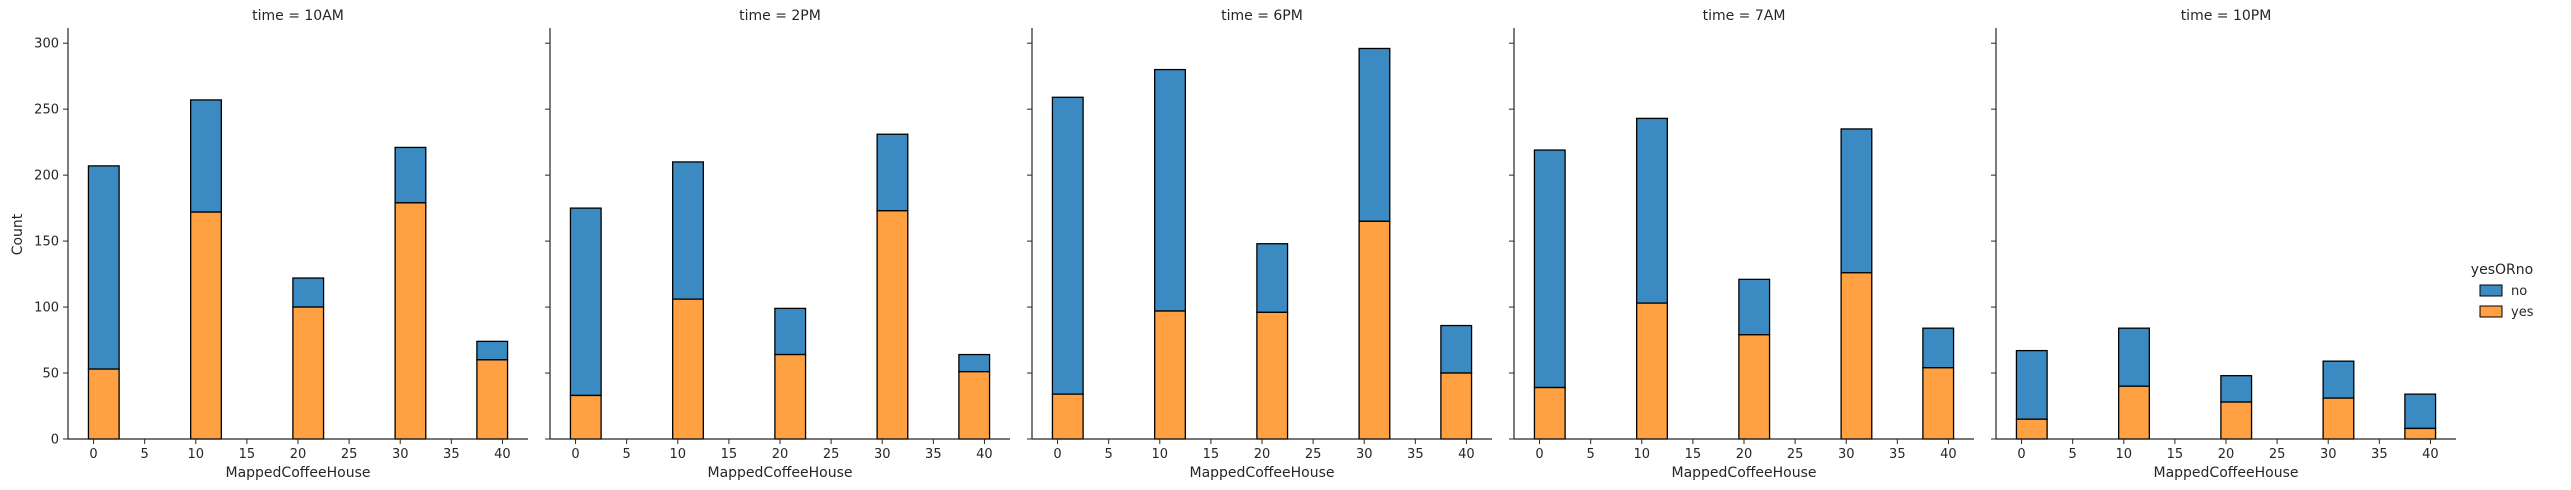 This screenshot has width=2571, height=490. I want to click on legend-title: yesORno, so click(2502, 270).